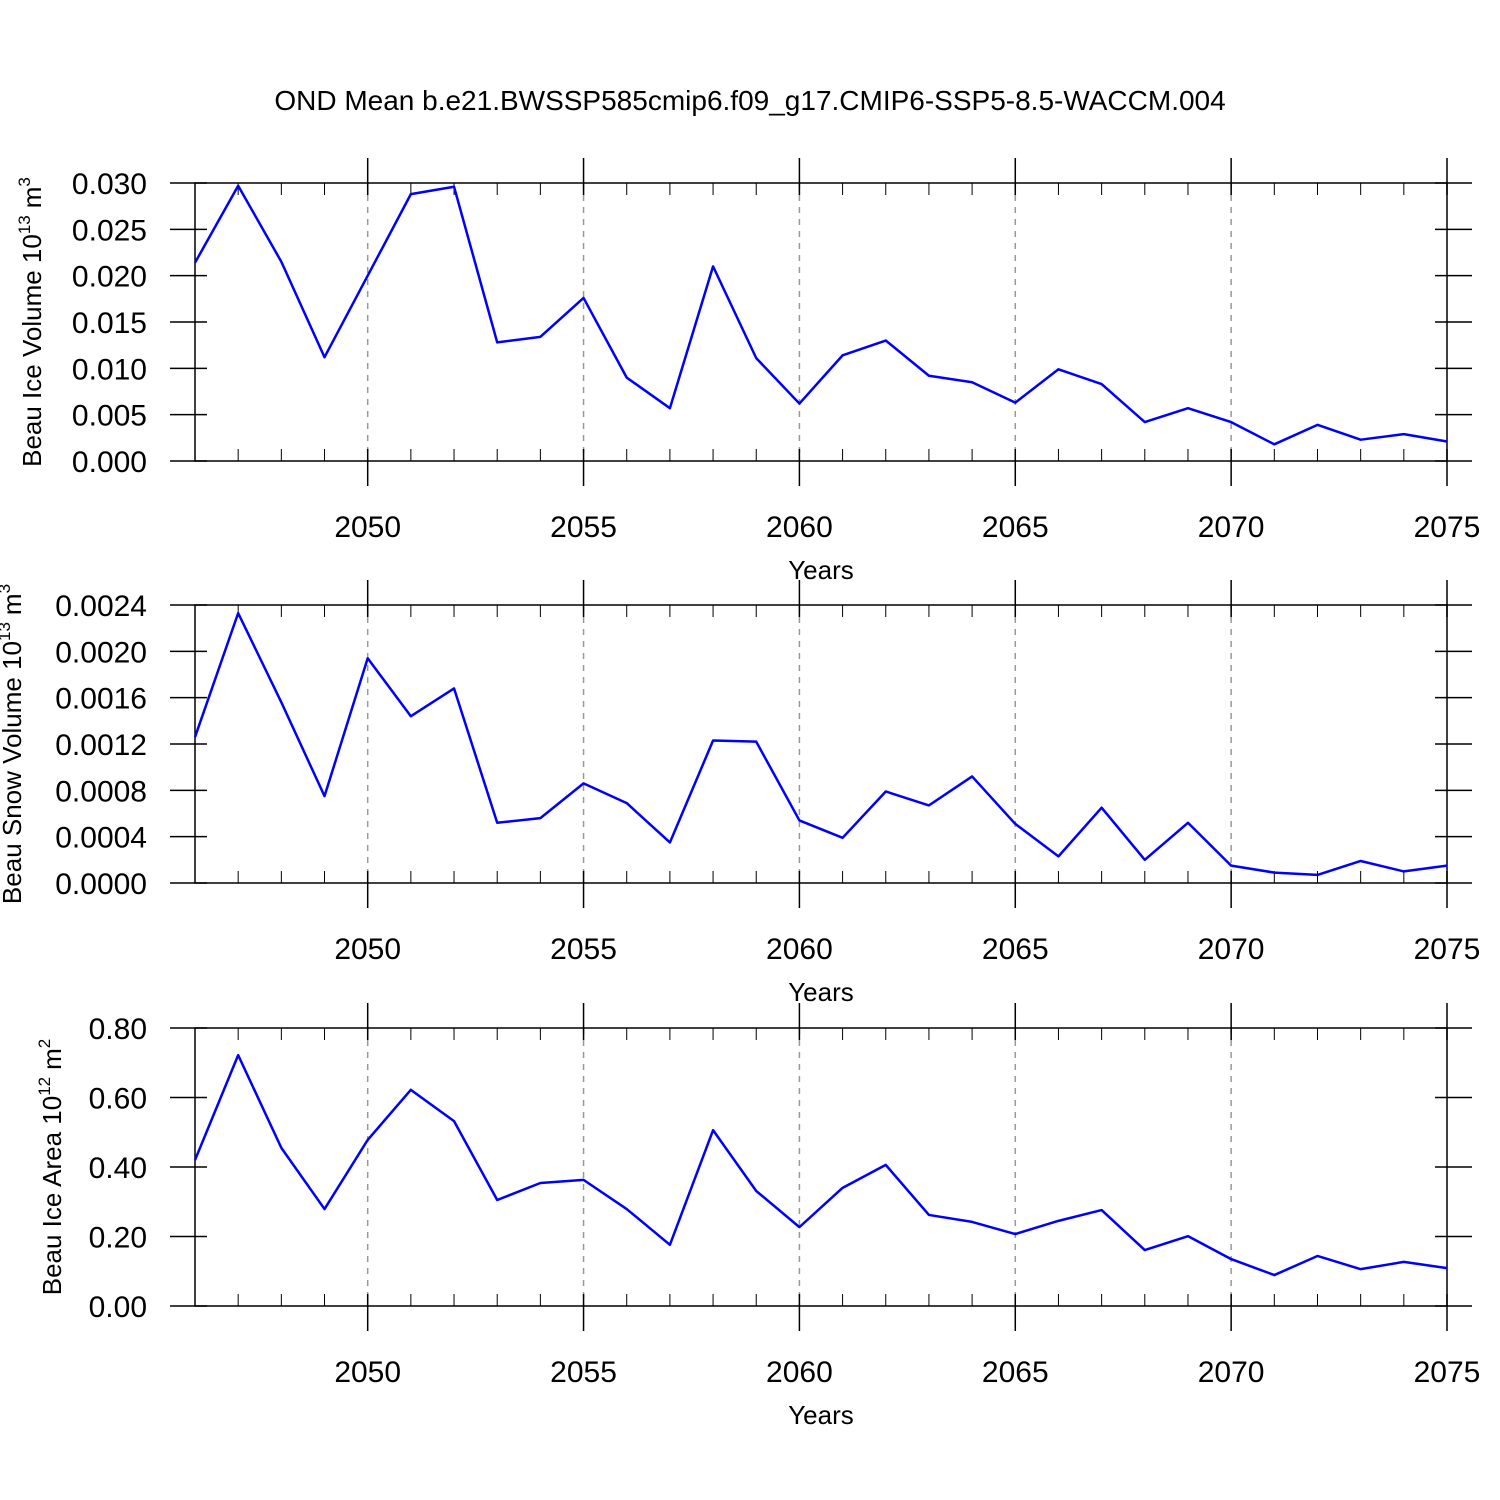 This screenshot has width=1500, height=1500. I want to click on y-tick-label: 0.025, so click(109, 230).